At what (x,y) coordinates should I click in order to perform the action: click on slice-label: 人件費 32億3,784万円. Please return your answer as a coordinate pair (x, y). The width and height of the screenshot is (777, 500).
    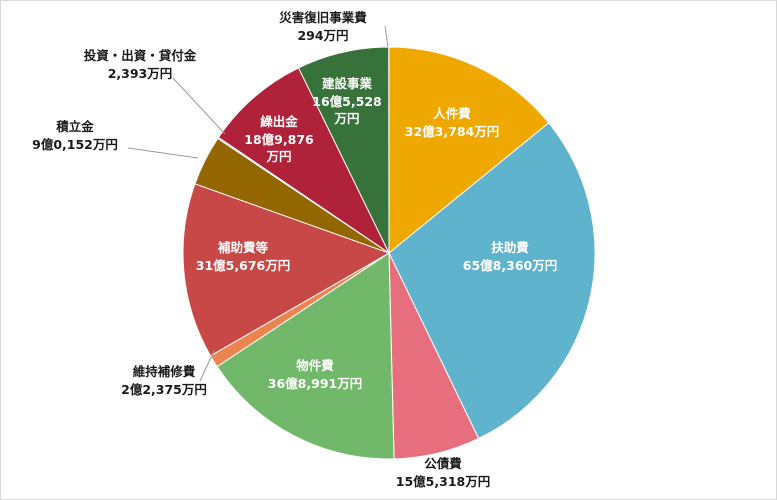
    Looking at the image, I should click on (452, 122).